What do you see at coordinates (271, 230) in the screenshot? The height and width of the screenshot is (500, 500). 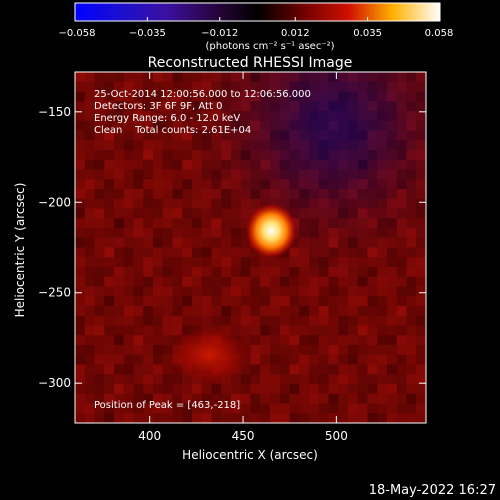 I see `peak-source` at bounding box center [271, 230].